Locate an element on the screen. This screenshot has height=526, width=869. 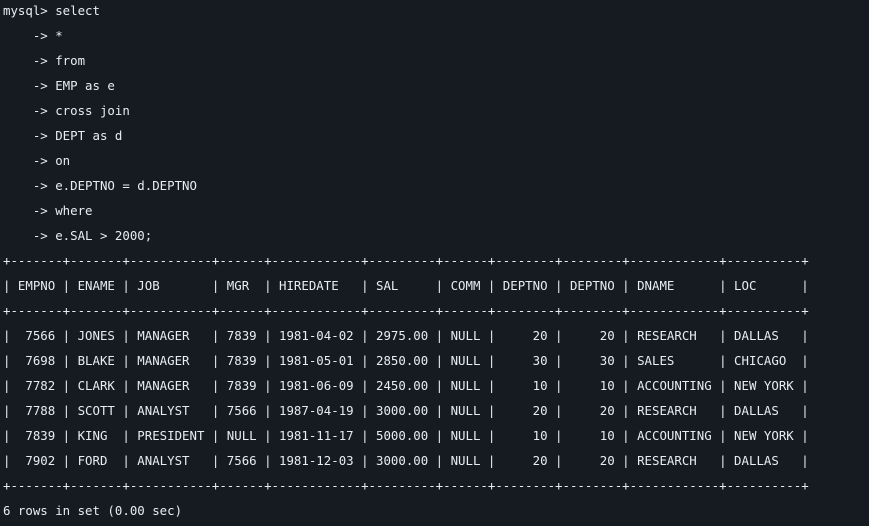
query-line: -> cross join is located at coordinates (66, 110).